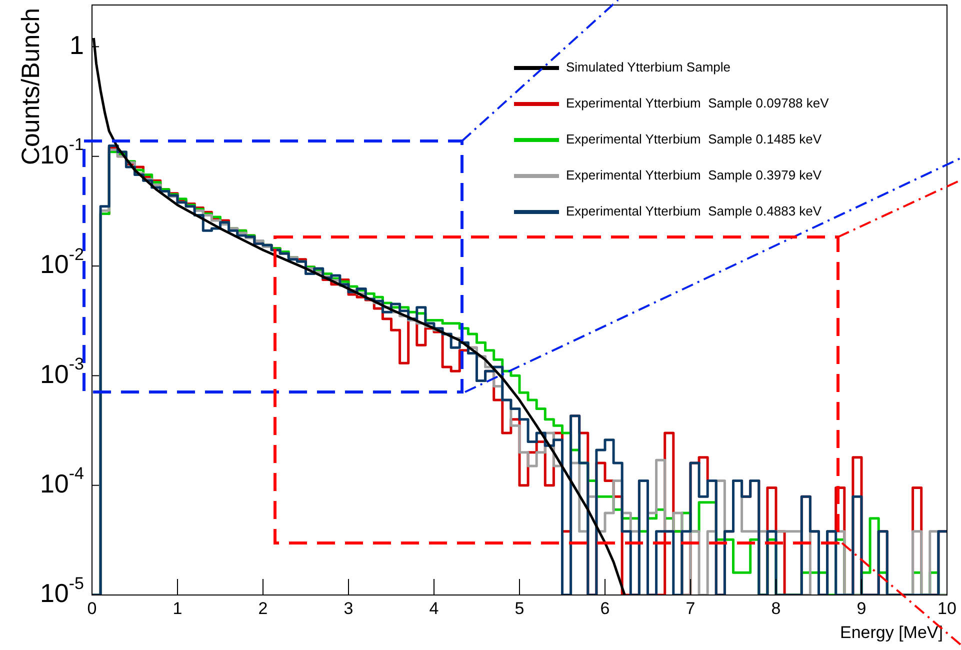 This screenshot has height=650, width=961. Describe the element at coordinates (691, 608) in the screenshot. I see `x-tick-label: 7` at that location.